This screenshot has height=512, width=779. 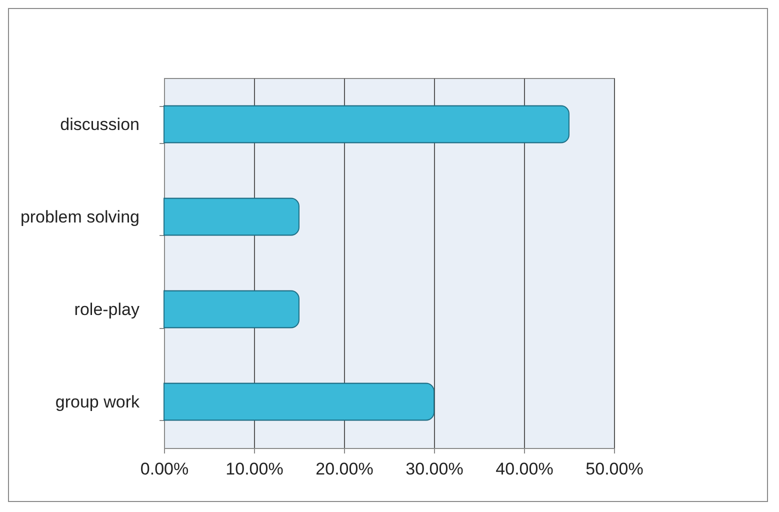 What do you see at coordinates (525, 469) in the screenshot?
I see `x-tick-label: 40.00%` at bounding box center [525, 469].